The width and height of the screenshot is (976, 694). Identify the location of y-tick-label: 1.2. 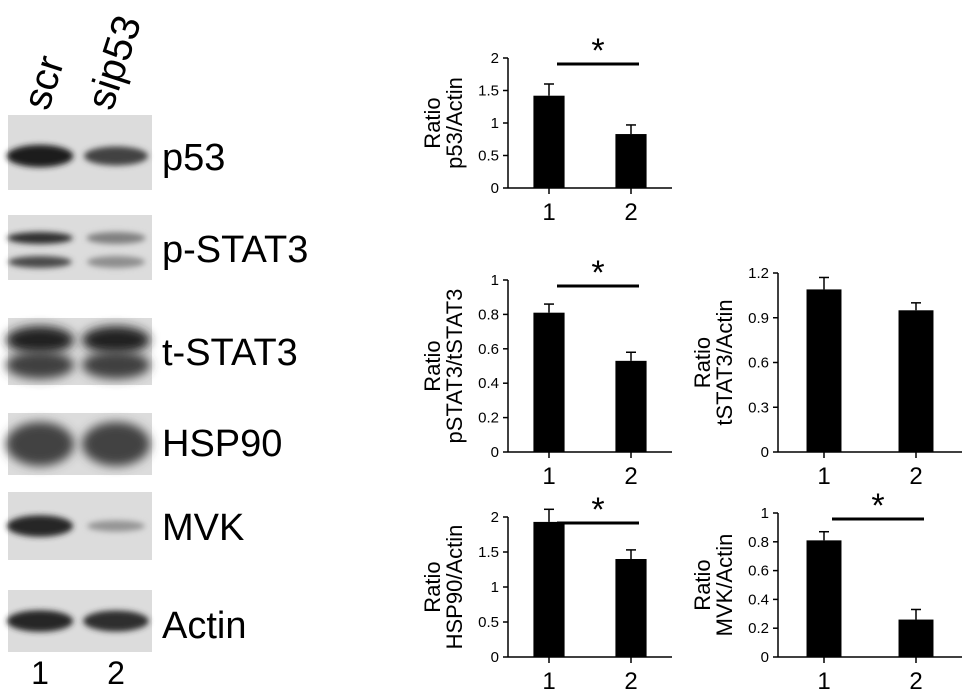
(758, 273).